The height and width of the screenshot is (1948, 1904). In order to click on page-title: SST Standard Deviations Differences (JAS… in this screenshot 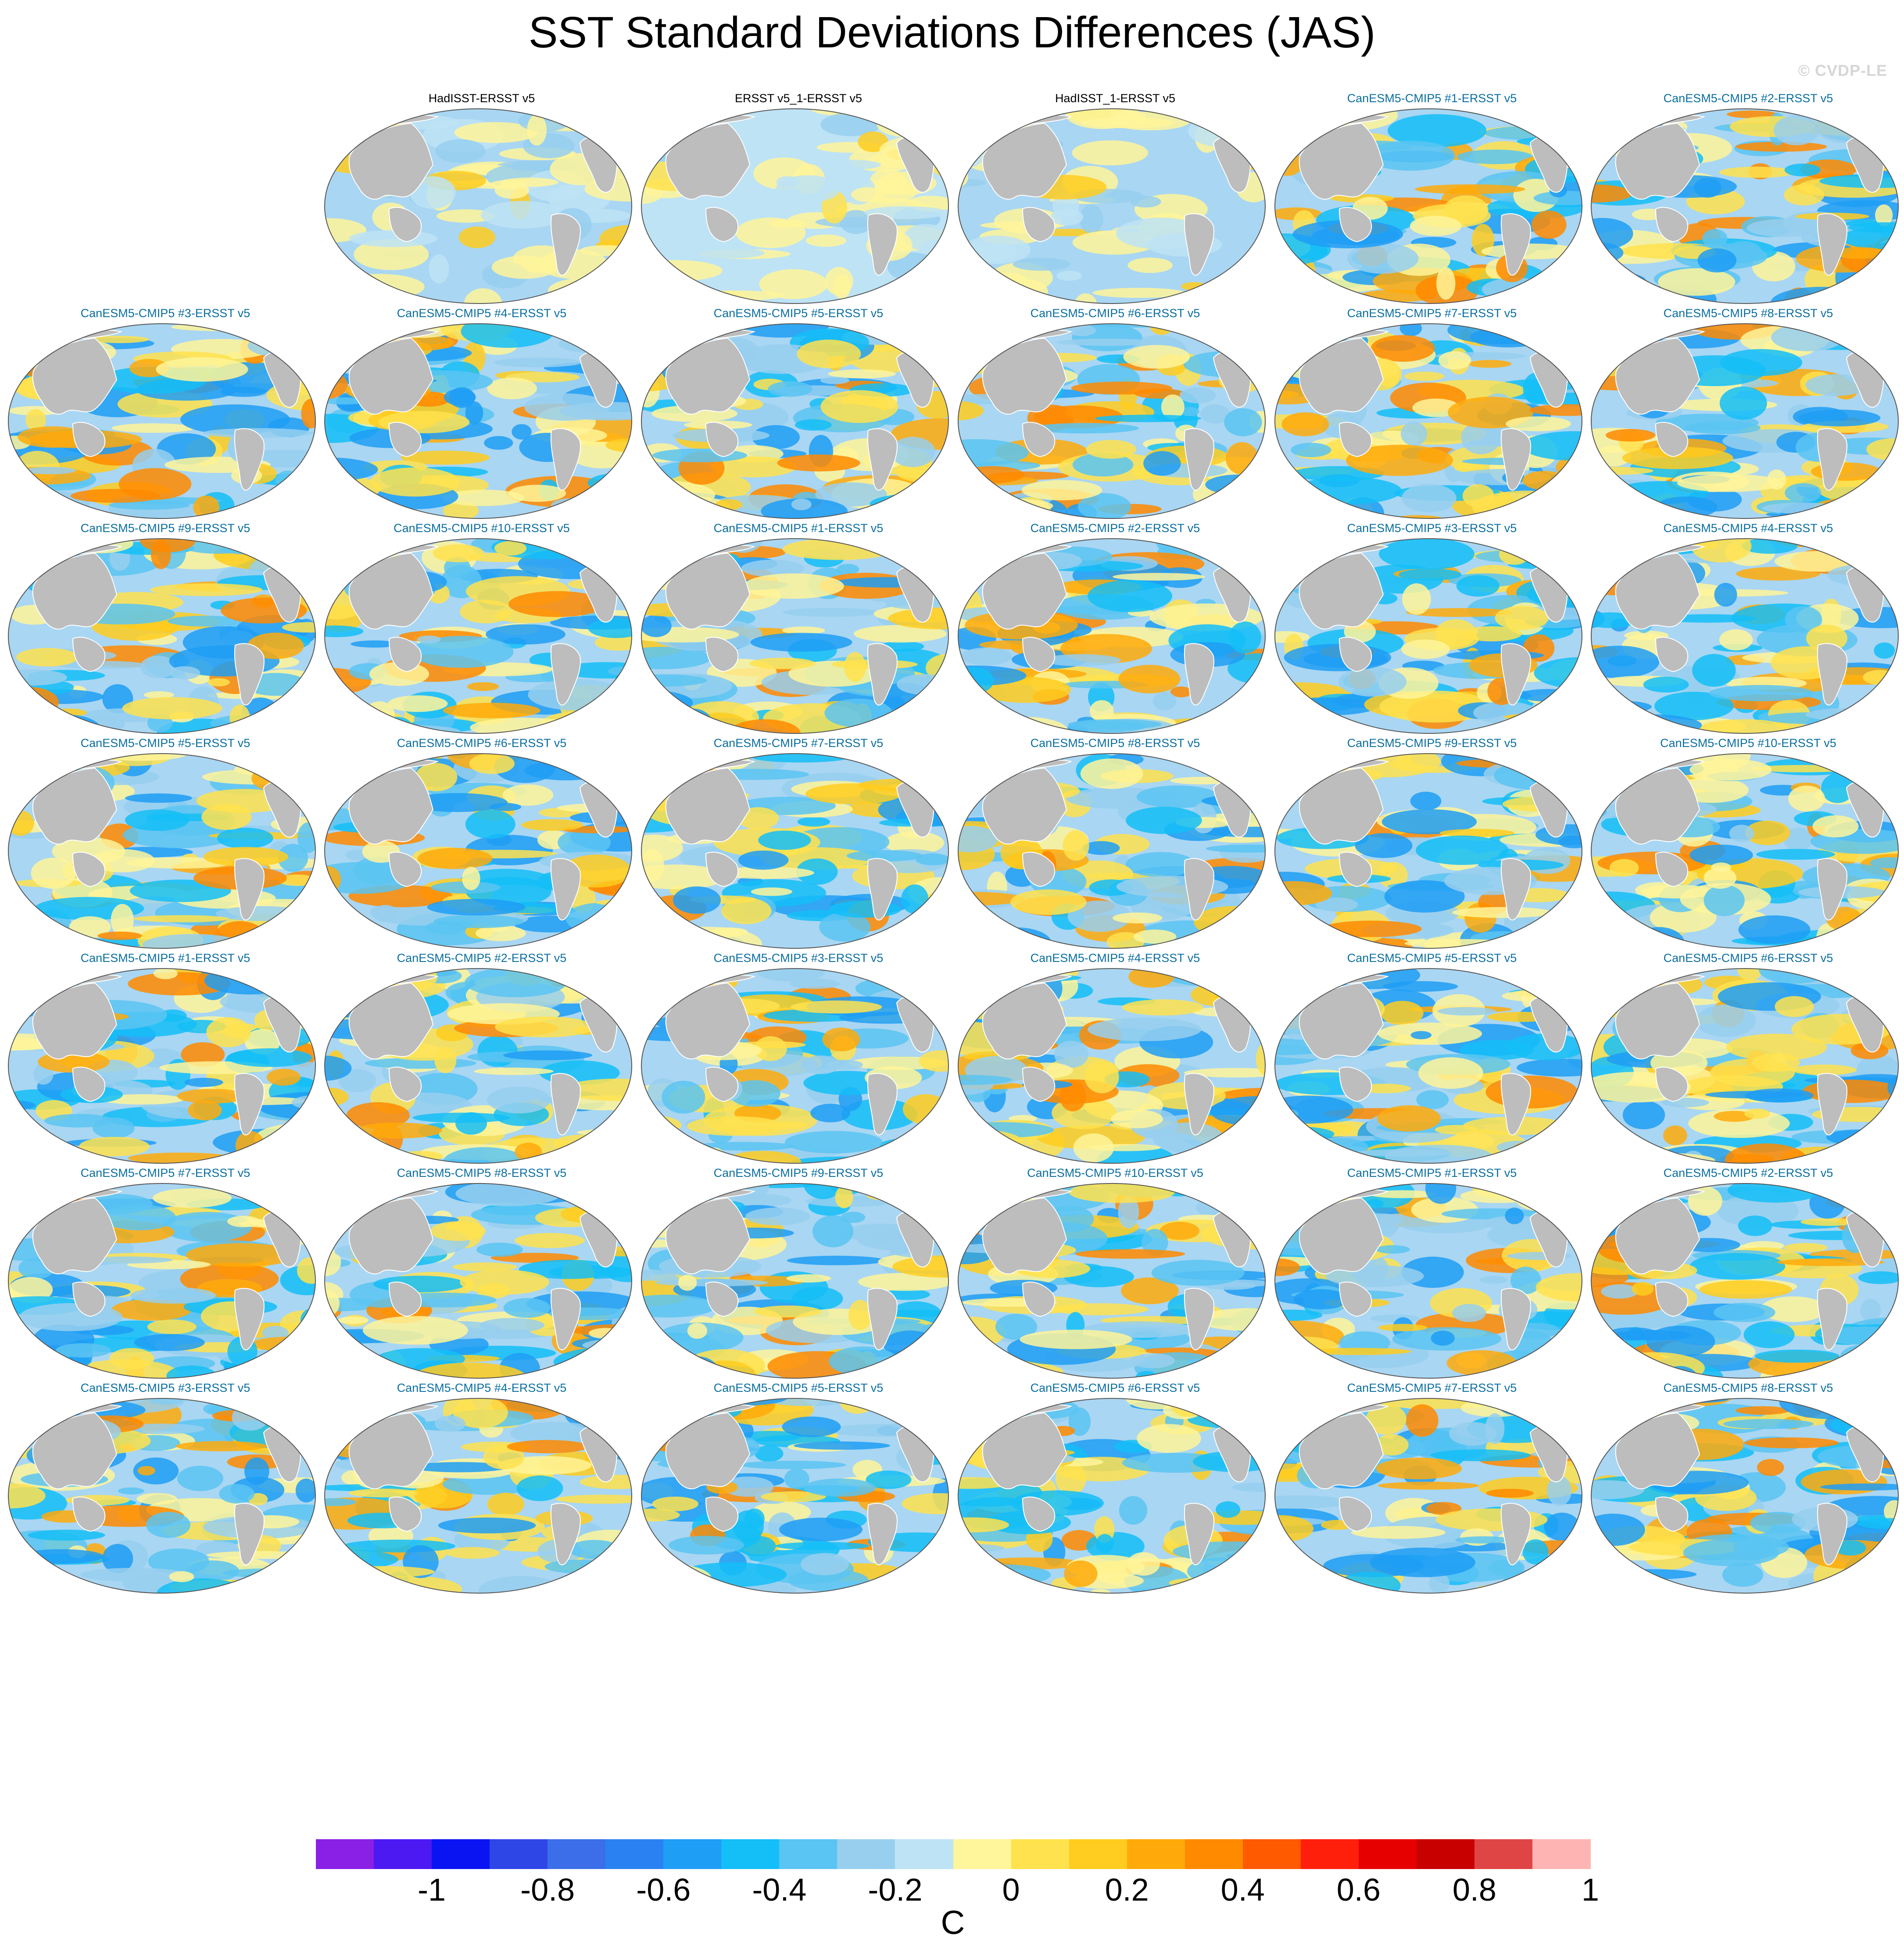, I will do `click(952, 32)`.